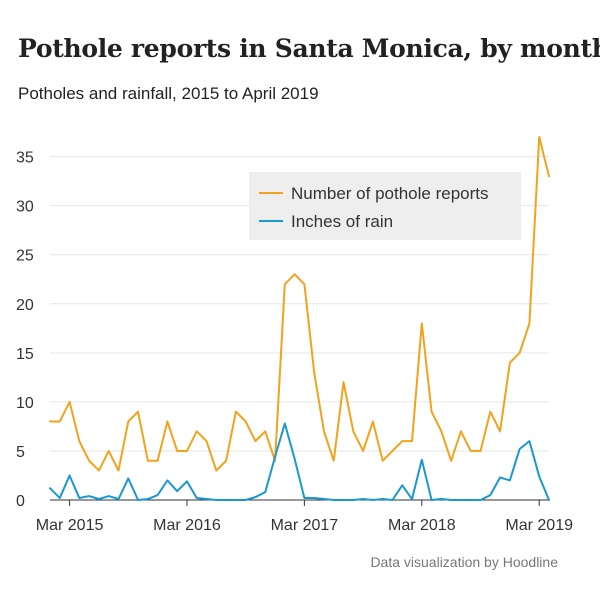  I want to click on x-tick-label: Mar 2017, so click(305, 525).